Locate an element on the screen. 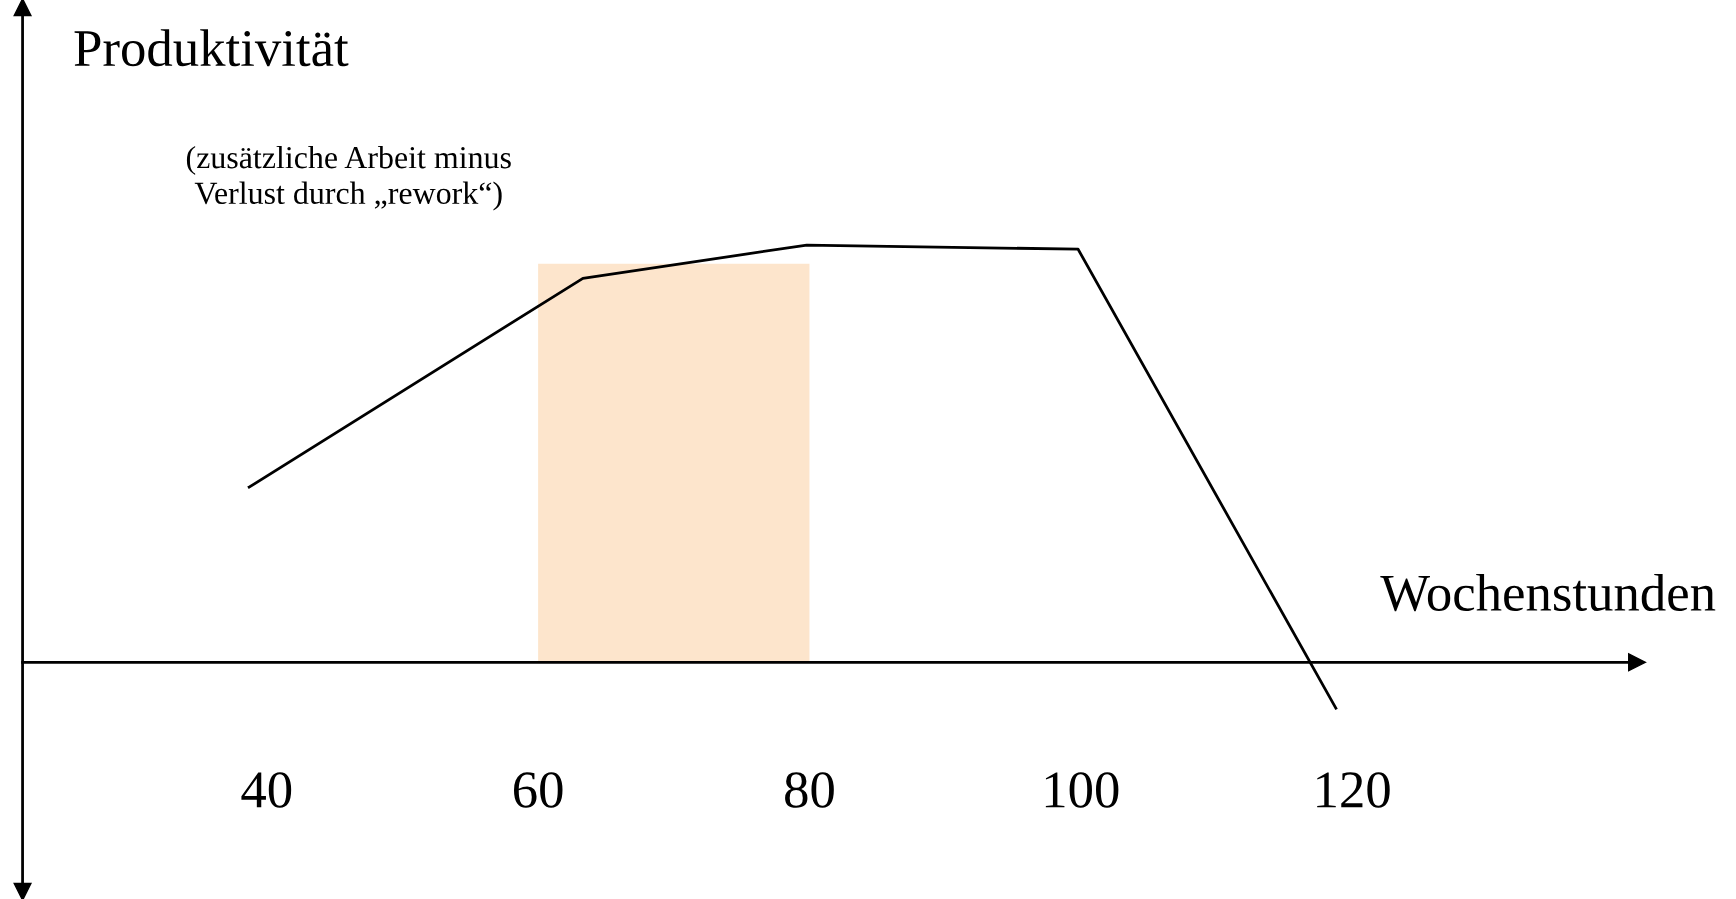 Image resolution: width=1736 pixels, height=899 pixels. y-axis-title: Produktivität is located at coordinates (211, 48).